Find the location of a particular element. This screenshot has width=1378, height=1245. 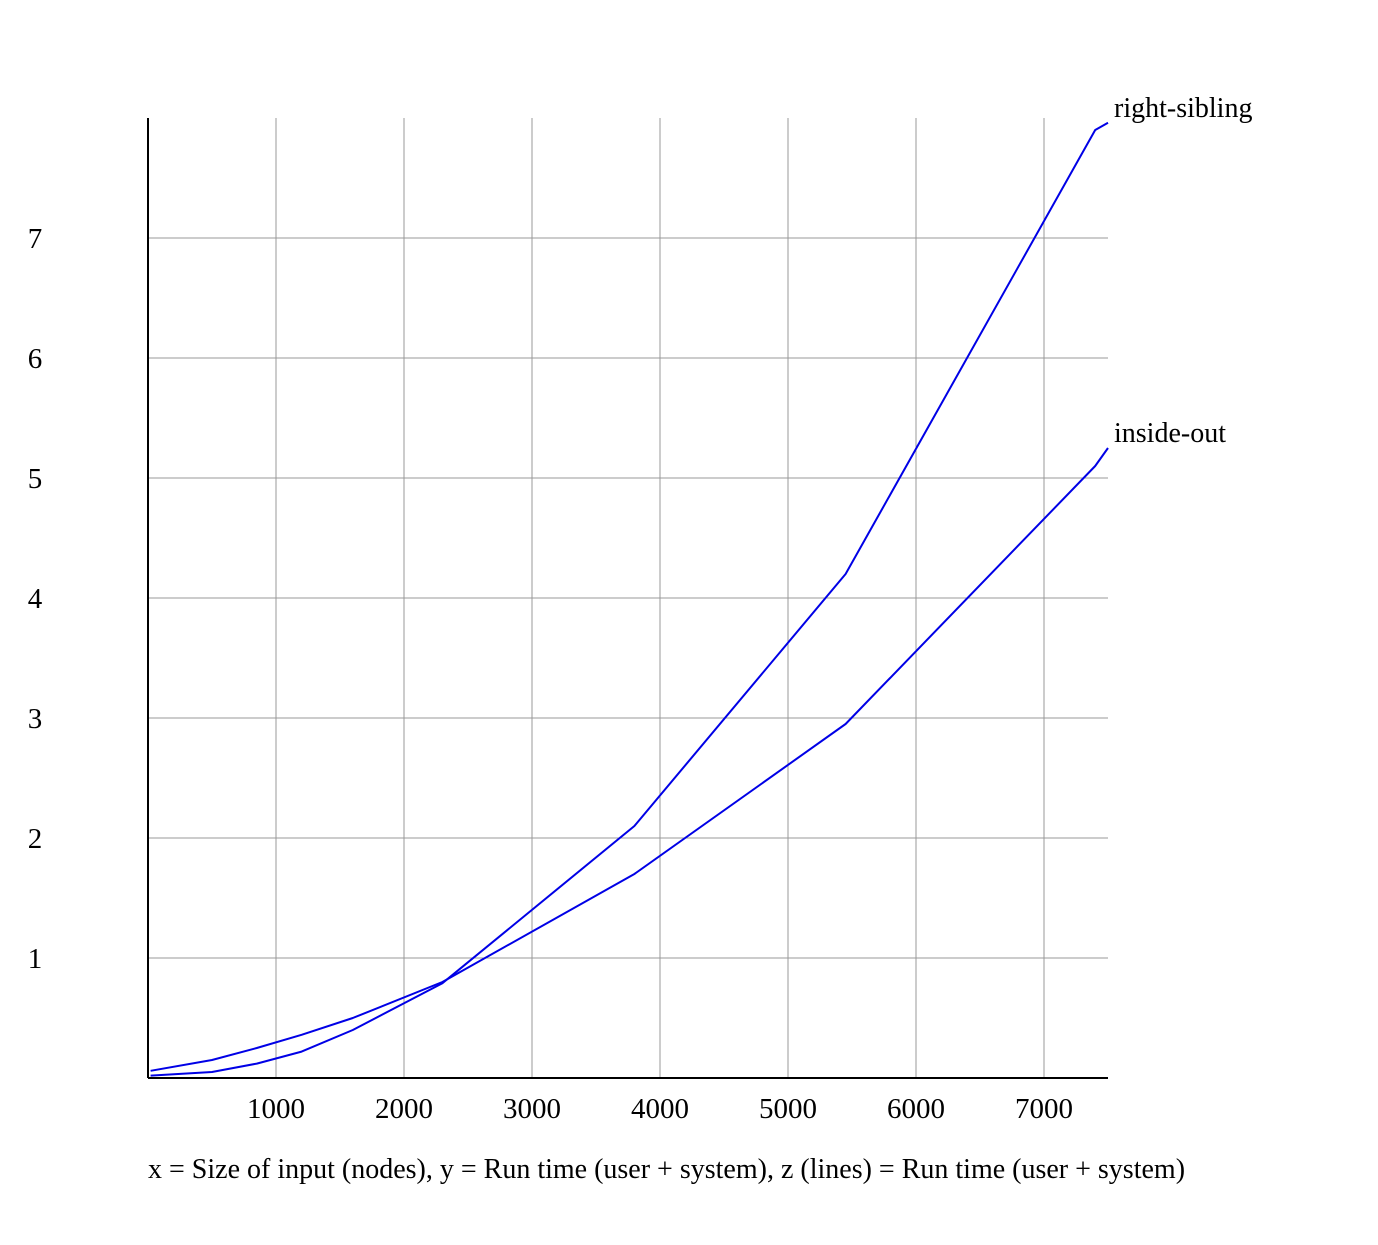

y-tick-label-2: 3 is located at coordinates (35, 719).